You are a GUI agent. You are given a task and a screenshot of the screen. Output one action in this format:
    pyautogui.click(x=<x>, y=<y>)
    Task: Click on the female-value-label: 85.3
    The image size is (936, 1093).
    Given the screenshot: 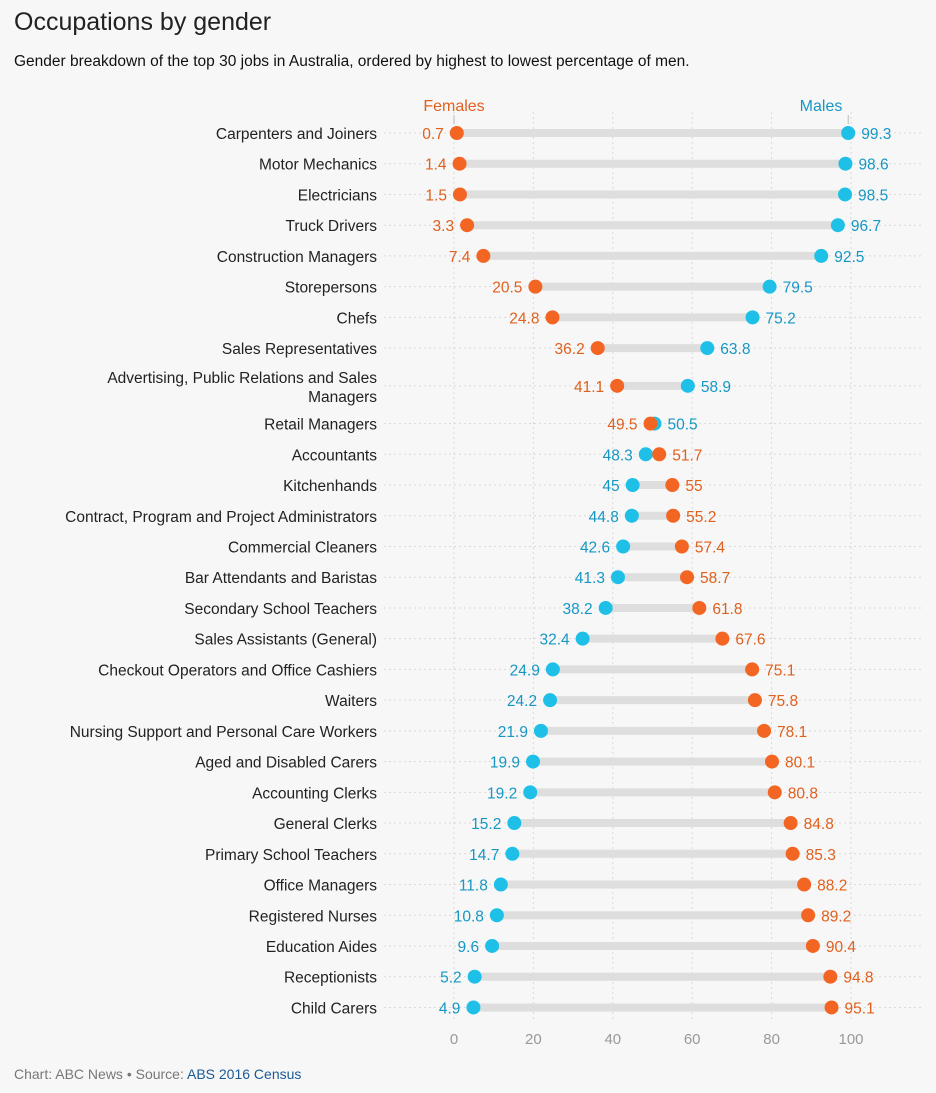 What is the action you would take?
    pyautogui.click(x=821, y=855)
    